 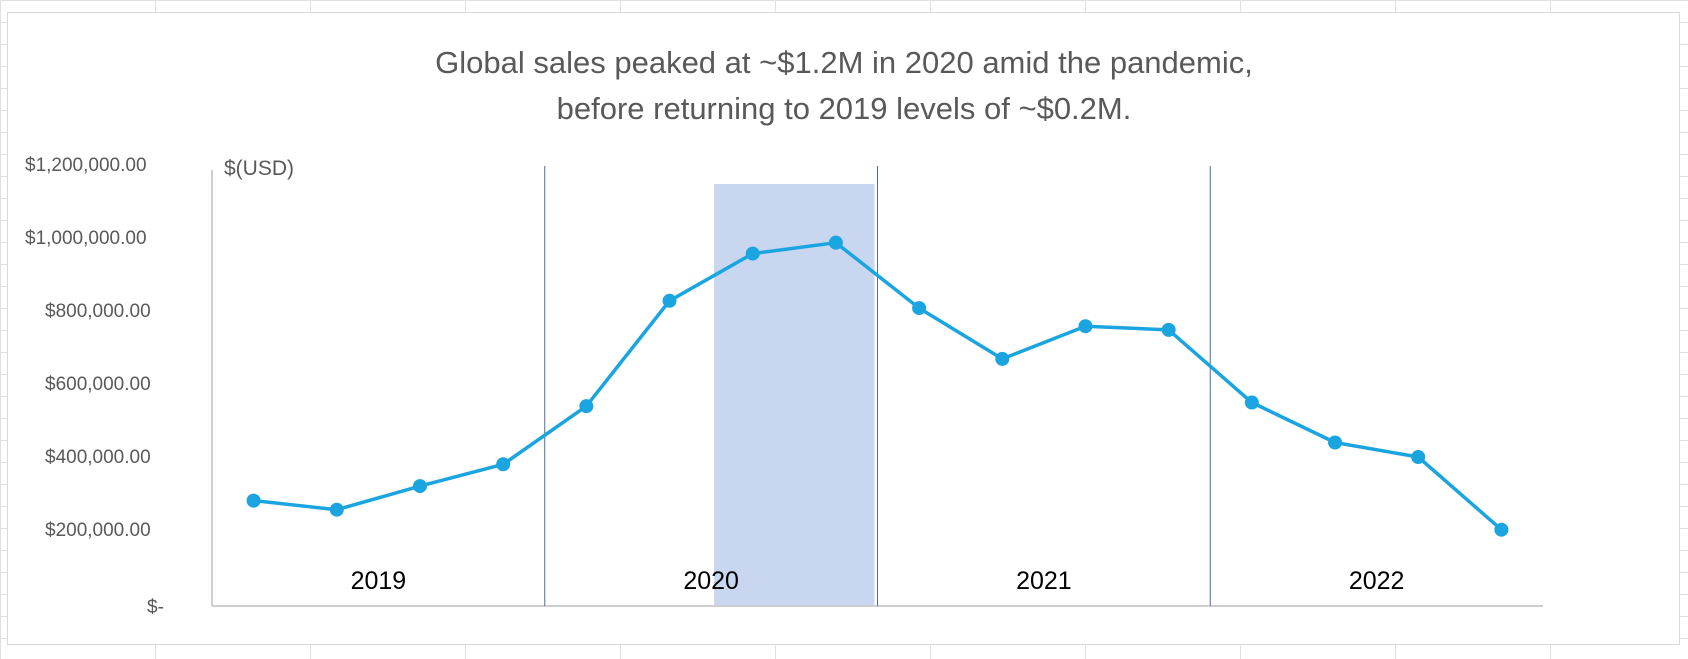 I want to click on y-tick-label: $1,000,000.00, so click(x=86, y=238).